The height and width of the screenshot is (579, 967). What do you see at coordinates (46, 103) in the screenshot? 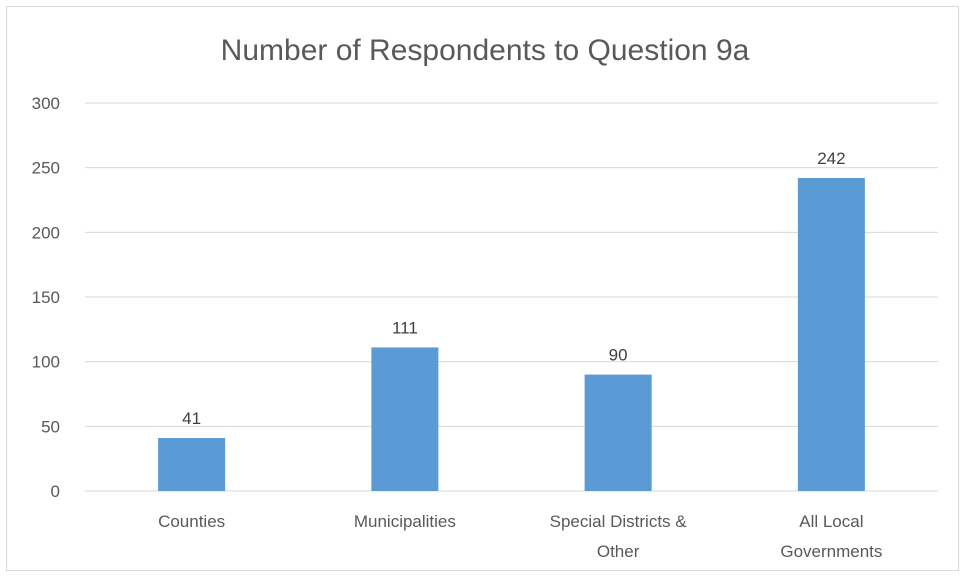
I see `y-tick-label: 300` at bounding box center [46, 103].